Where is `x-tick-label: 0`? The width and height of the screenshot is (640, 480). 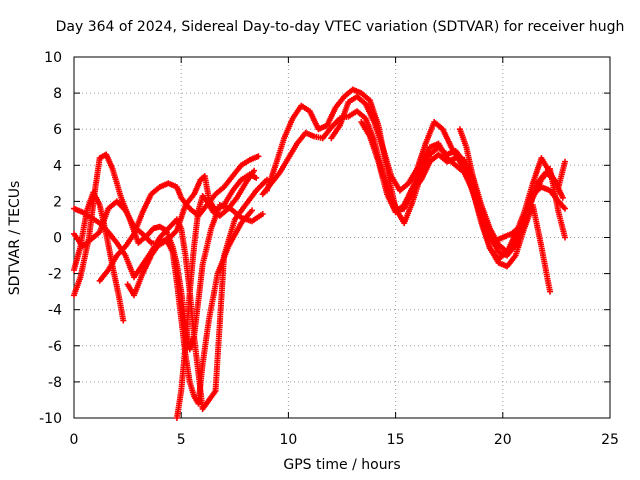 x-tick-label: 0 is located at coordinates (74, 440).